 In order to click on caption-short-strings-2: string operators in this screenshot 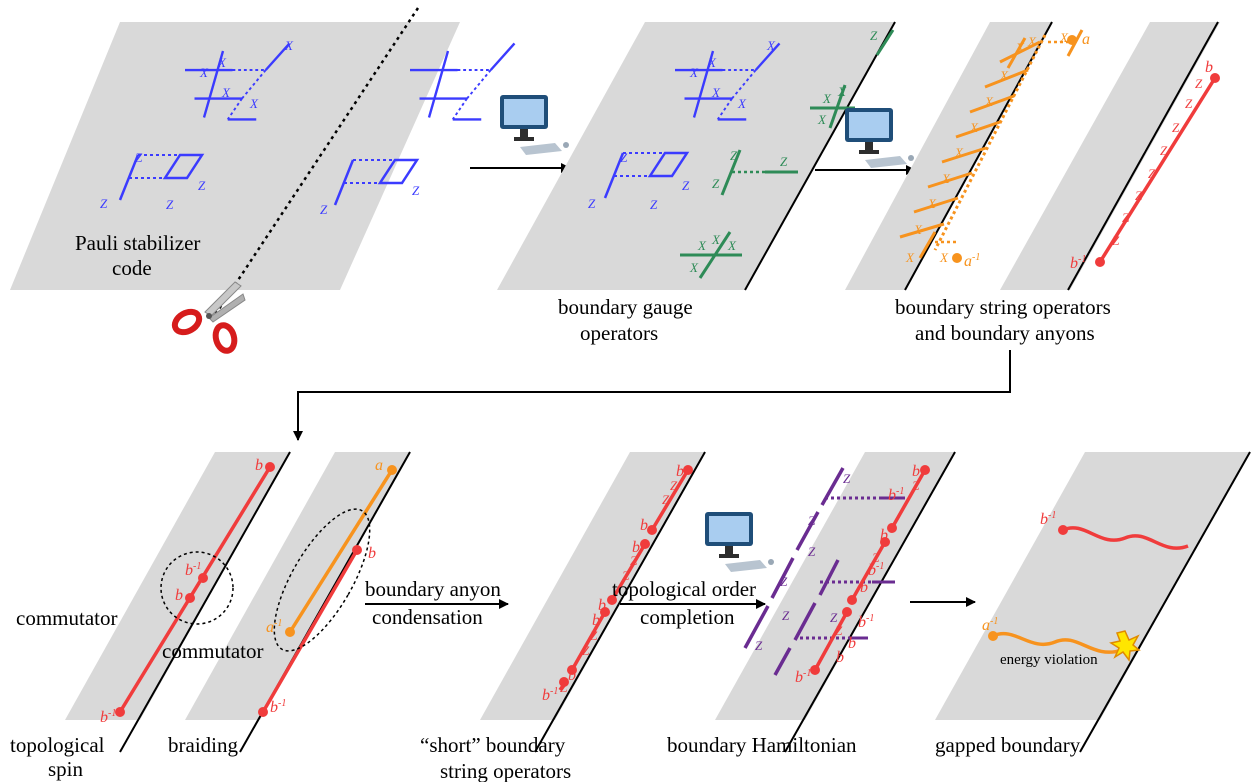, I will do `click(505, 770)`.